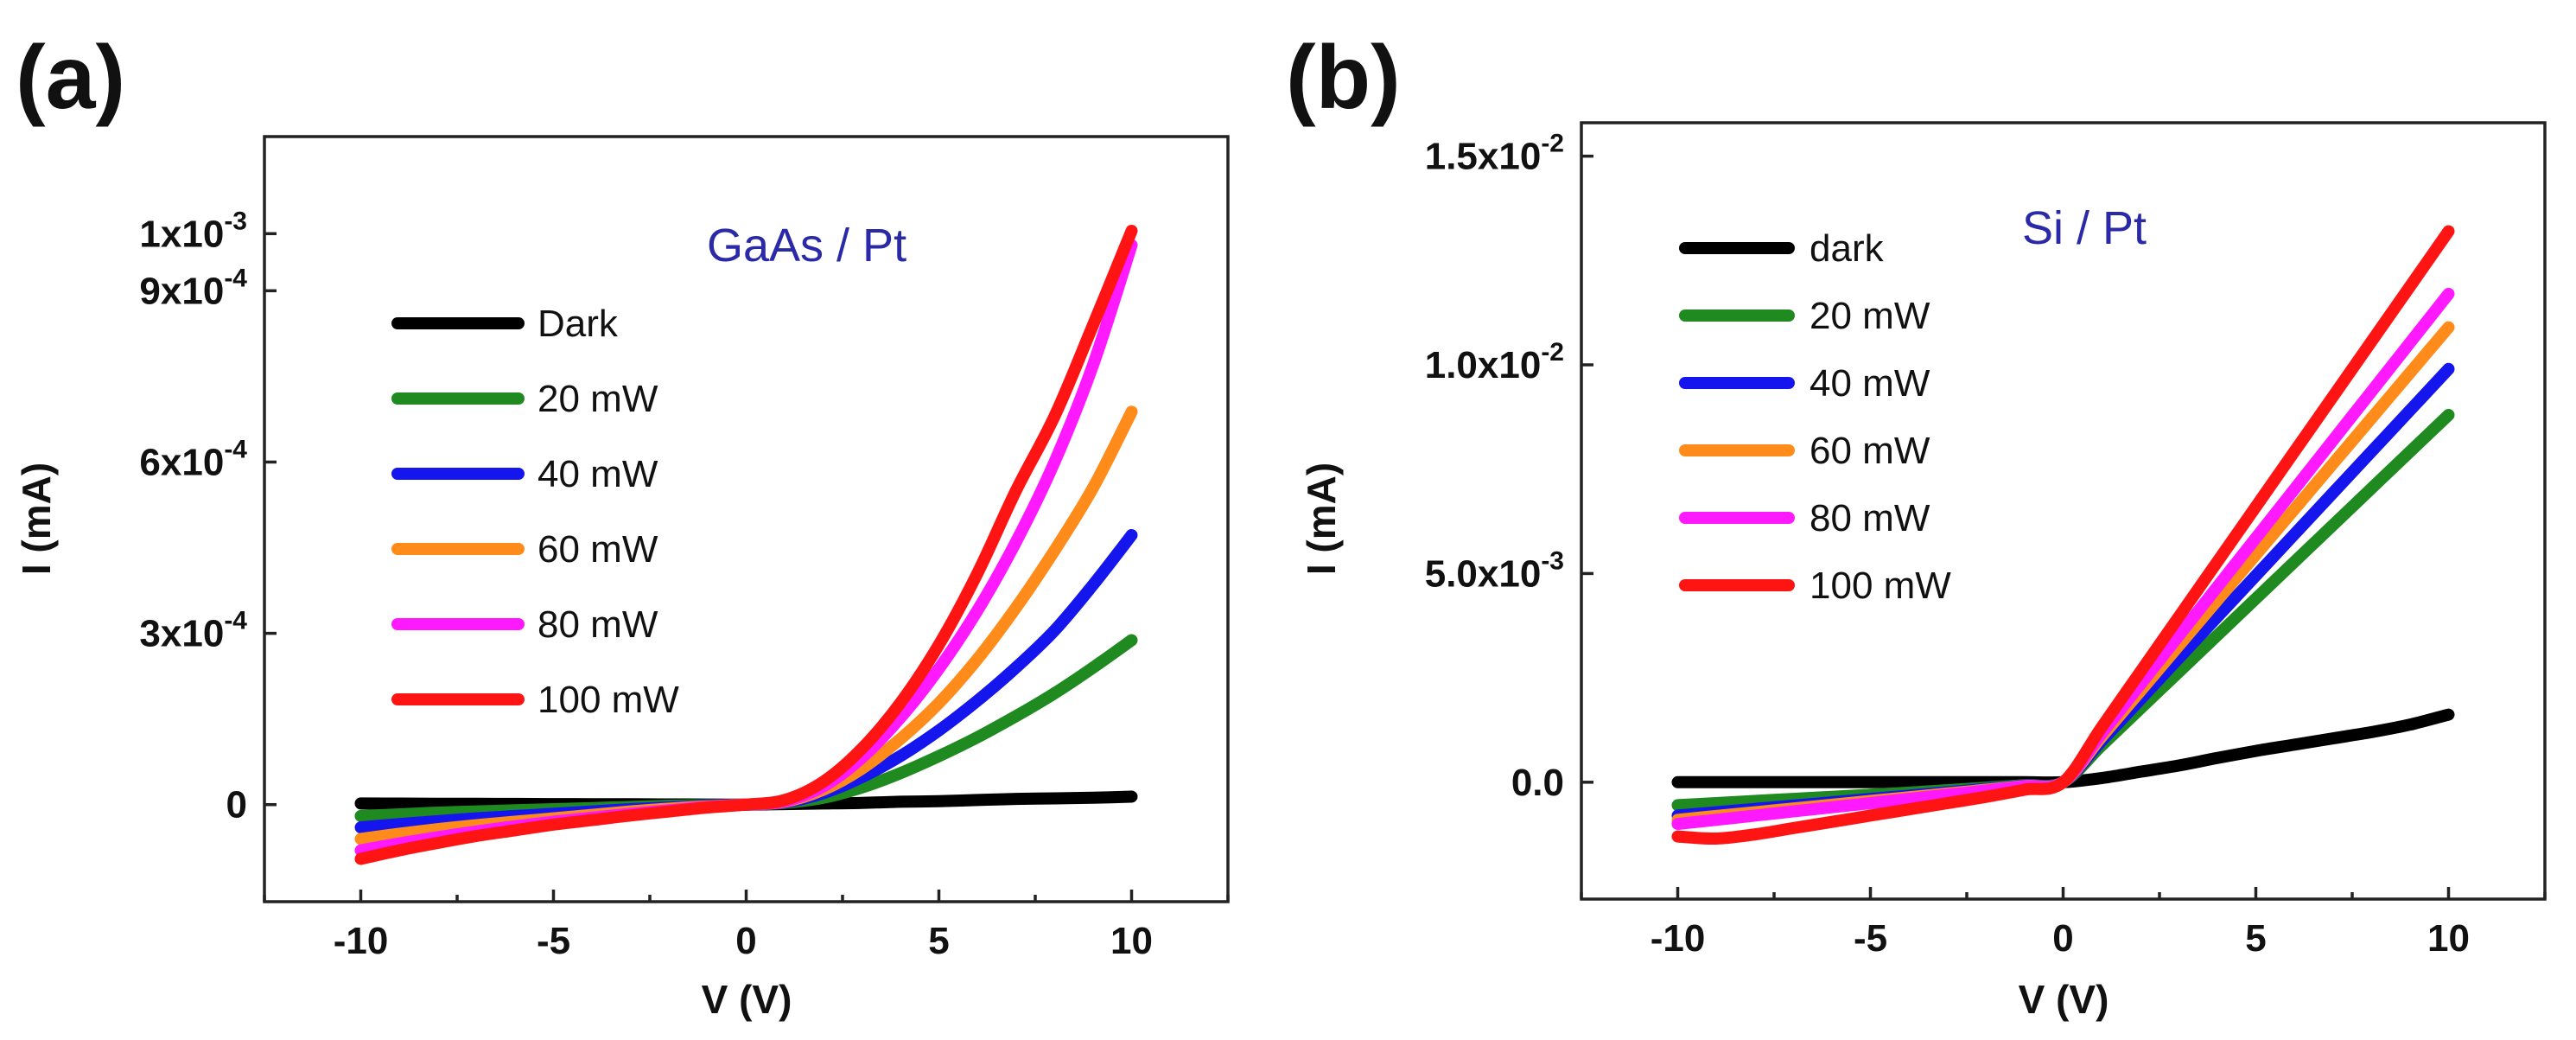  Describe the element at coordinates (2256, 939) in the screenshot. I see `panel-b-x-tick-label: 5` at that location.